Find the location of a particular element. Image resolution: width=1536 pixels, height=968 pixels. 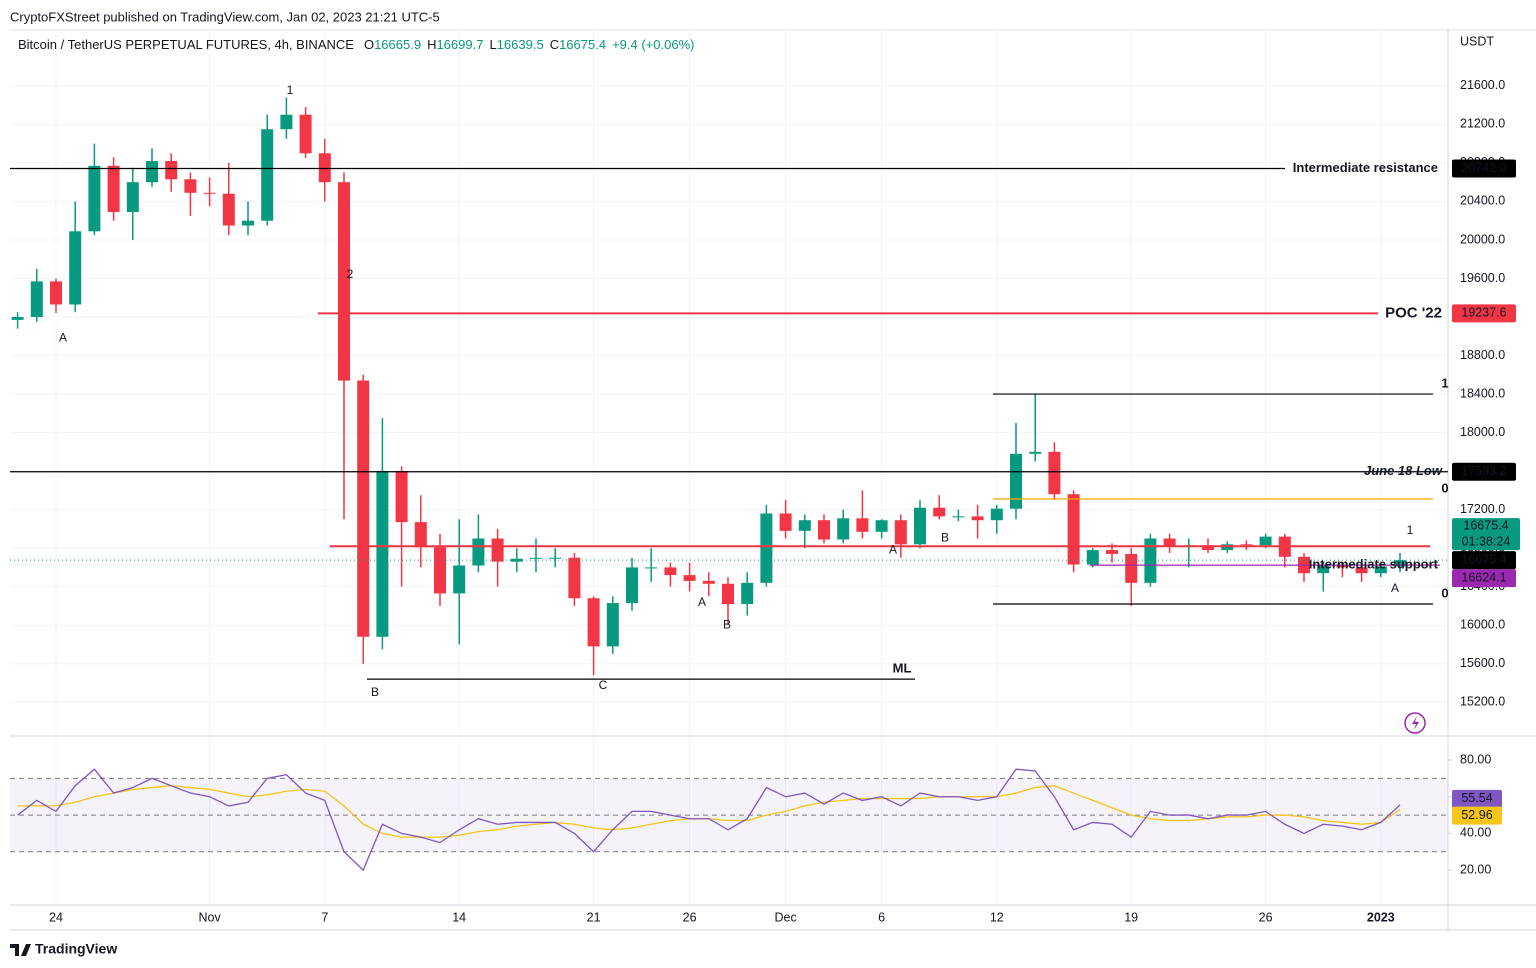

x-tick-label: 12 is located at coordinates (997, 917).